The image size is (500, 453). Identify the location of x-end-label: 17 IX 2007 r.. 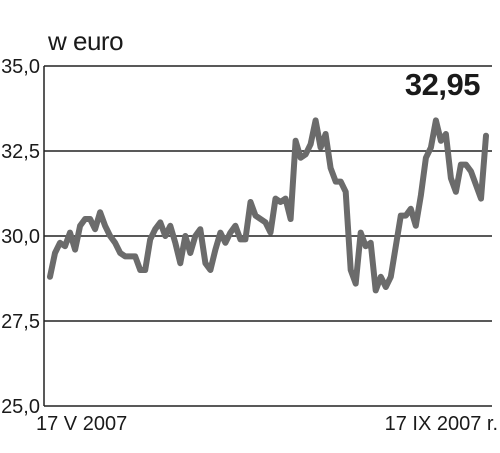
(441, 424).